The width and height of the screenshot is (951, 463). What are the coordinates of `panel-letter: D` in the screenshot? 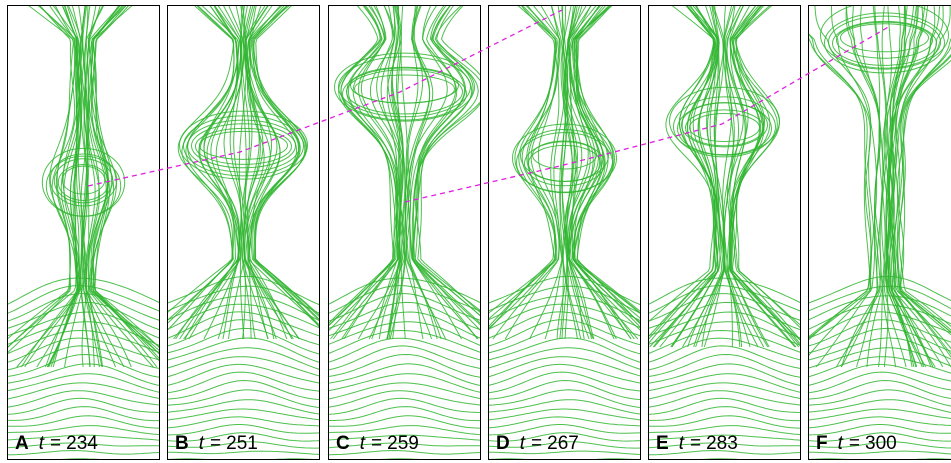 It's located at (503, 443).